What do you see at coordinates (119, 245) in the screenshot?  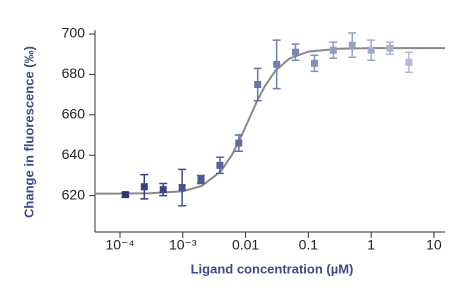 I see `x-tick-label: 10⁻⁴` at bounding box center [119, 245].